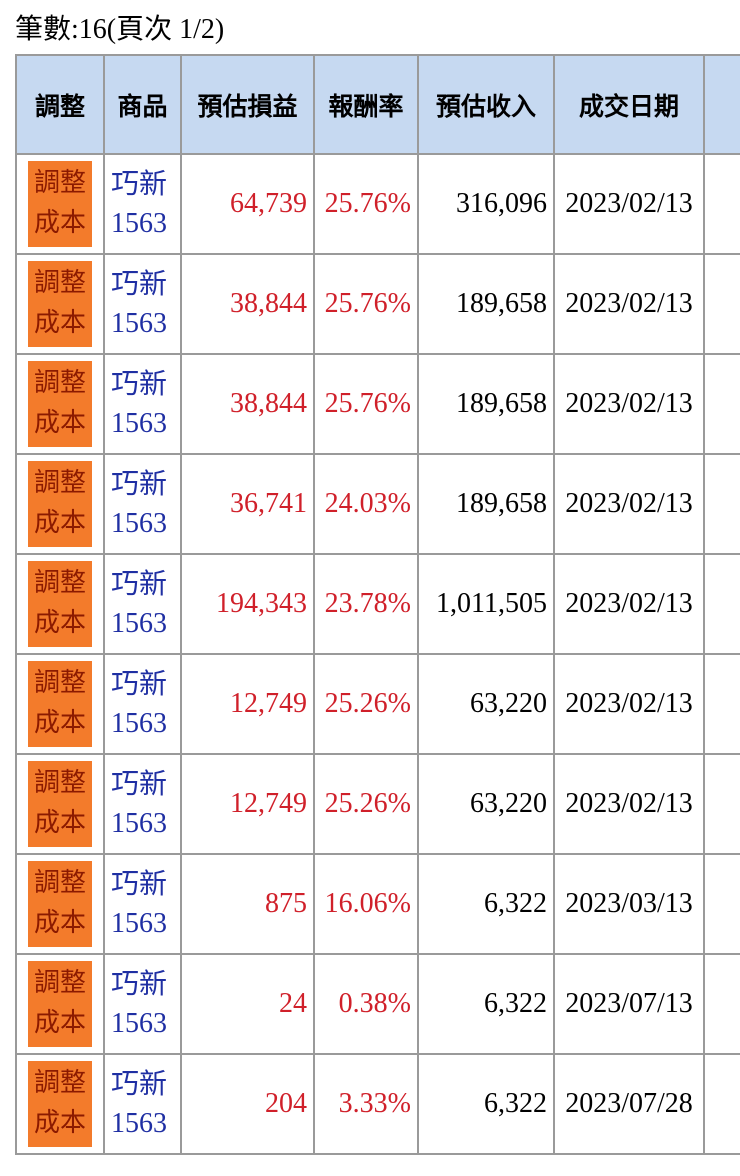  I want to click on estimated-pnl: 875, so click(247, 904).